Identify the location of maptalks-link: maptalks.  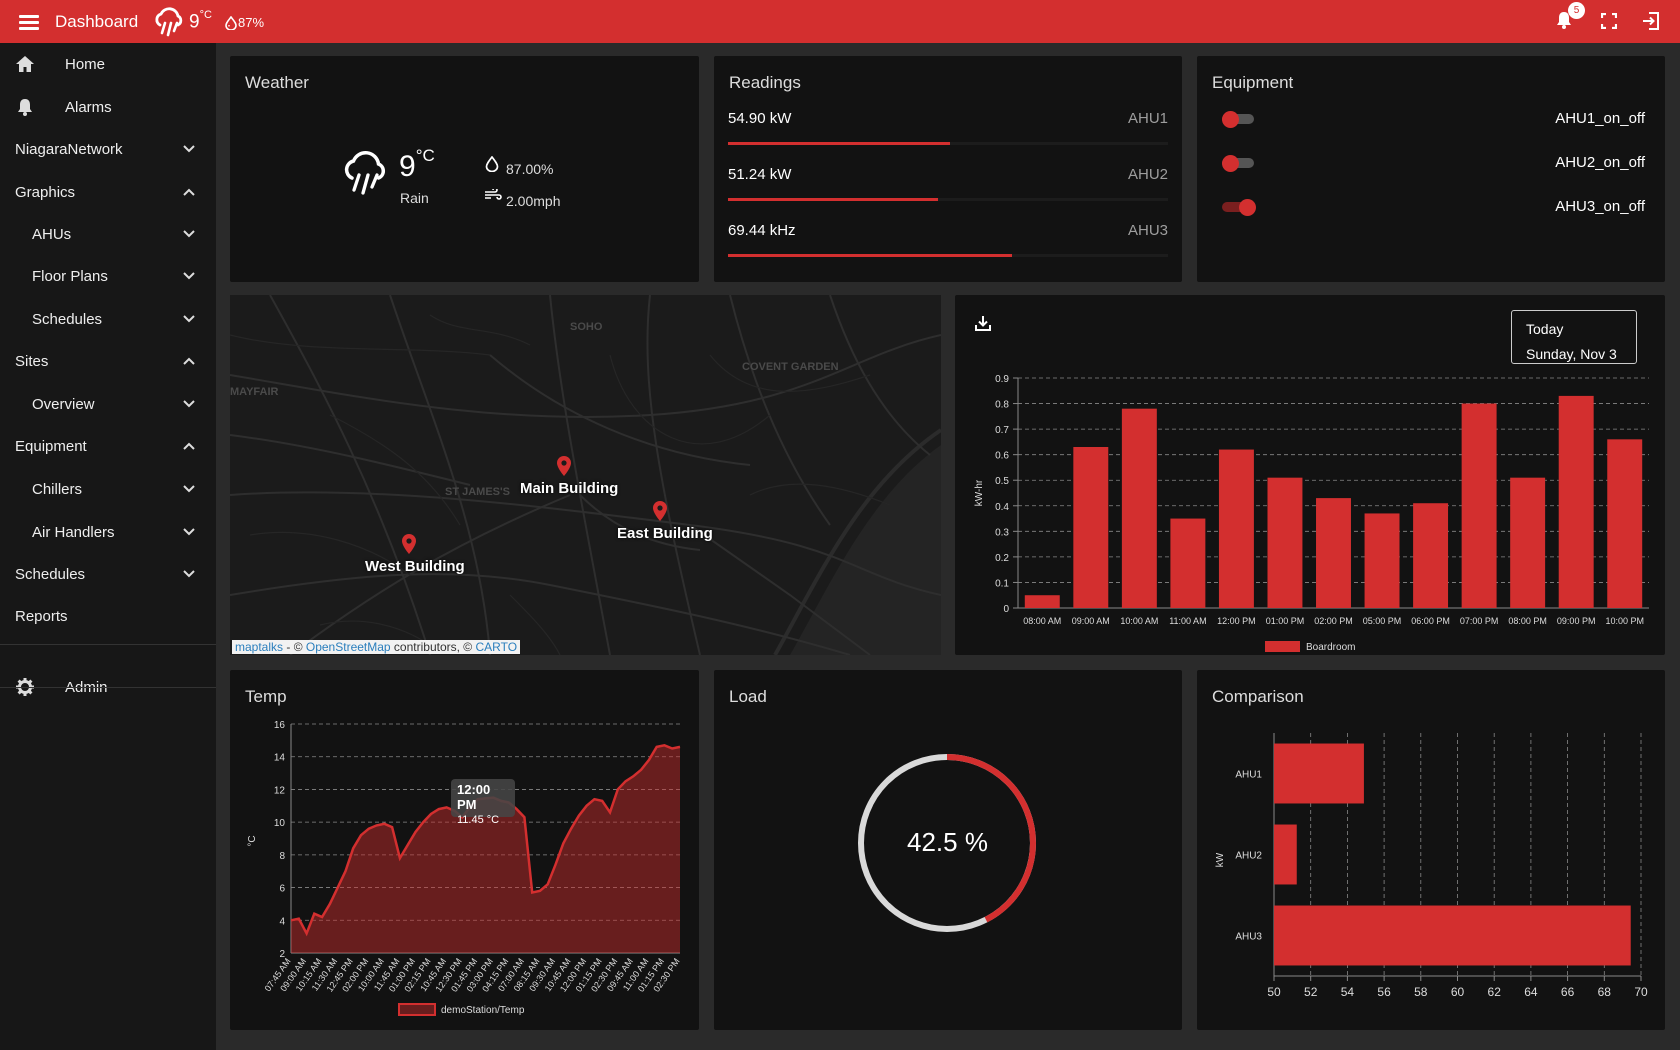
(259, 647).